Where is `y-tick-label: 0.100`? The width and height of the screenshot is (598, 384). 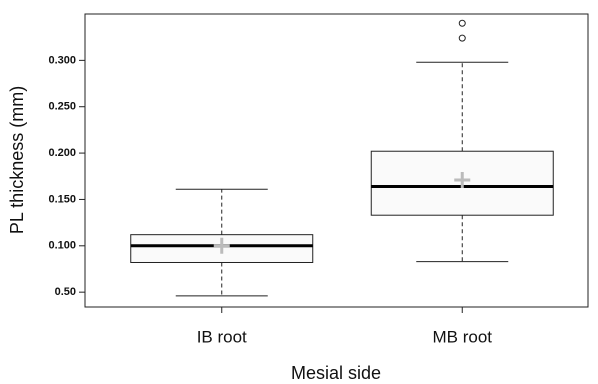
y-tick-label: 0.100 is located at coordinates (62, 246).